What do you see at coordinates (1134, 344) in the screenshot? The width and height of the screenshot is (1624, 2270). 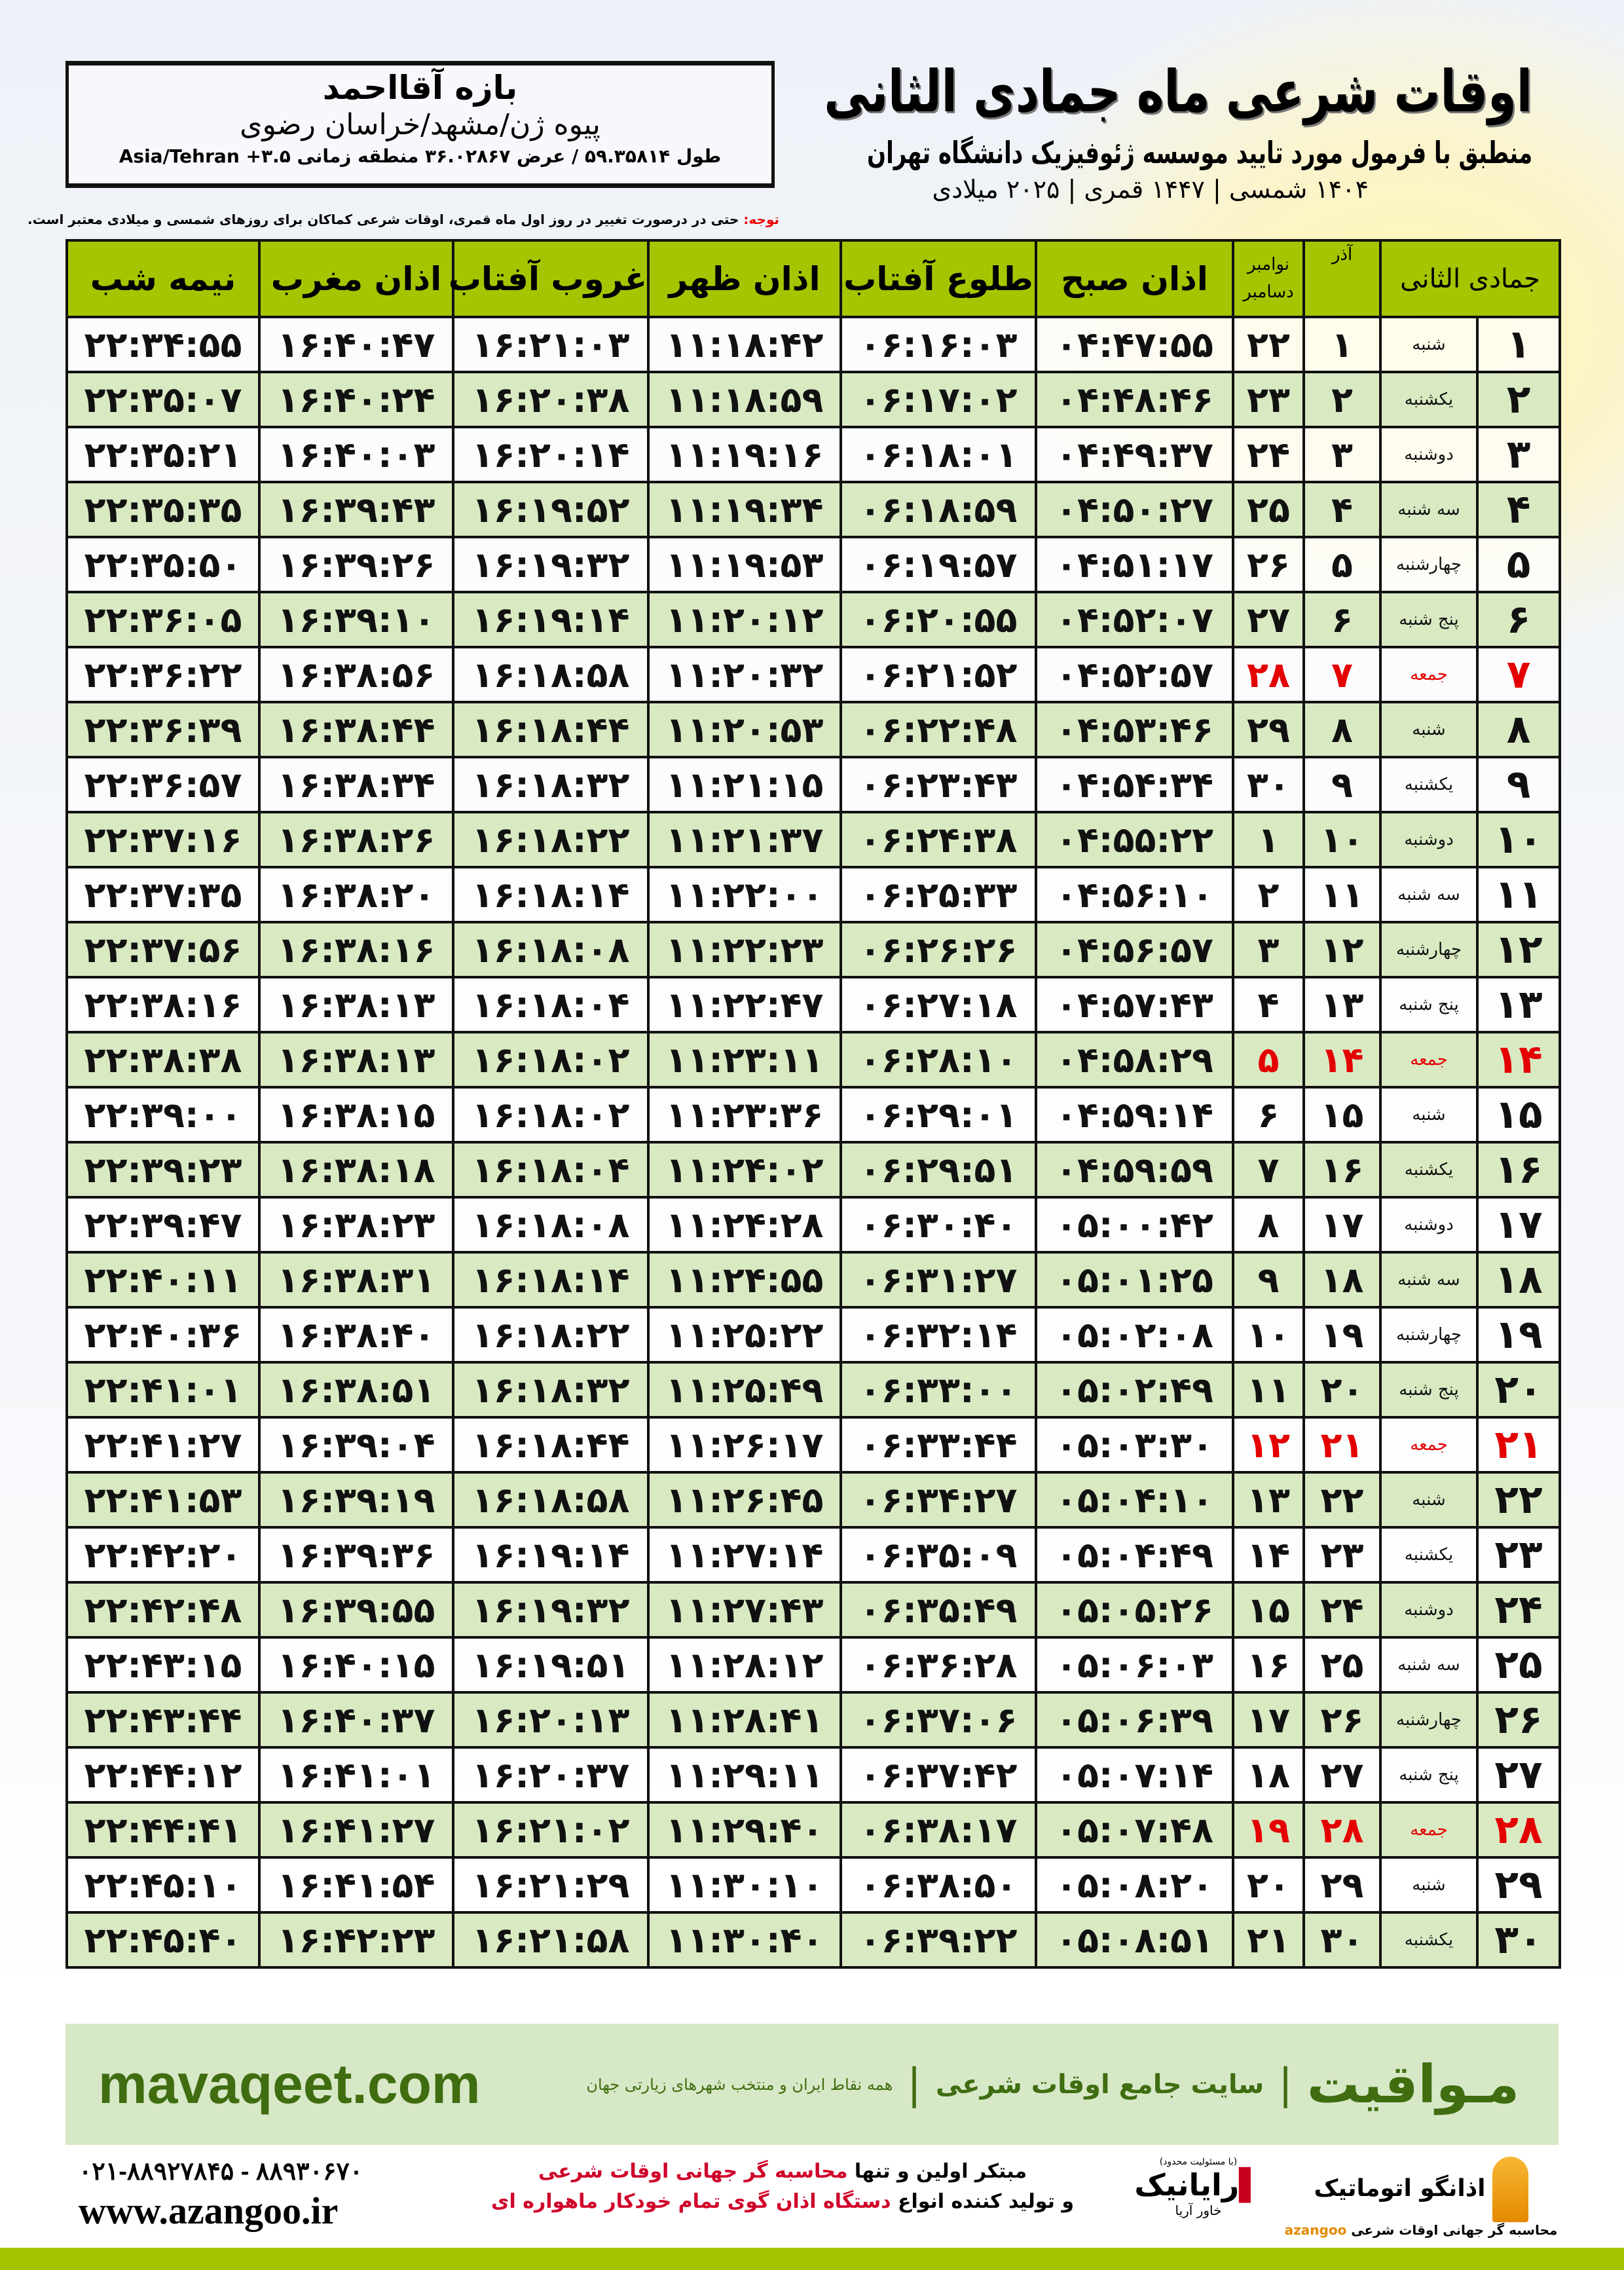 I see `fajr-time: ۰۴:۴۷:۵۵` at bounding box center [1134, 344].